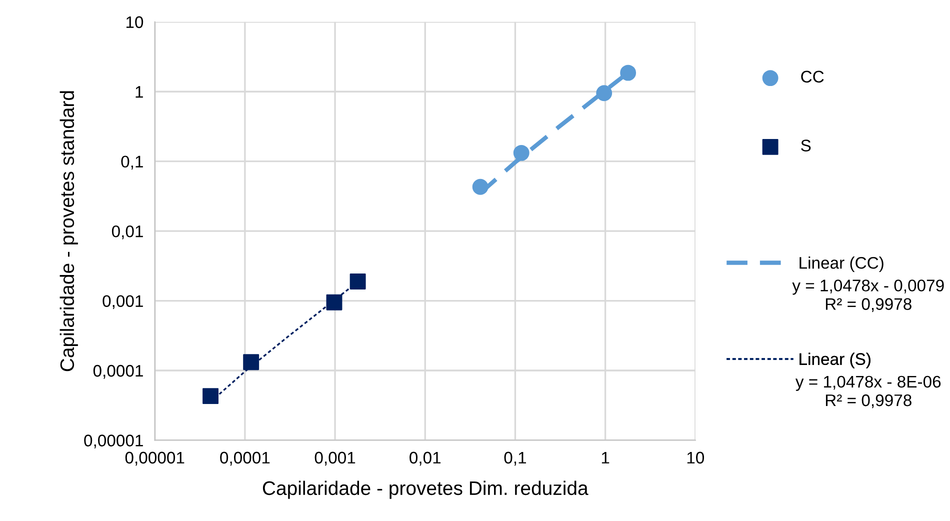  What do you see at coordinates (868, 392) in the screenshot?
I see `text: y = 1,0478x - 8E-06 R² = 0,9978` at bounding box center [868, 392].